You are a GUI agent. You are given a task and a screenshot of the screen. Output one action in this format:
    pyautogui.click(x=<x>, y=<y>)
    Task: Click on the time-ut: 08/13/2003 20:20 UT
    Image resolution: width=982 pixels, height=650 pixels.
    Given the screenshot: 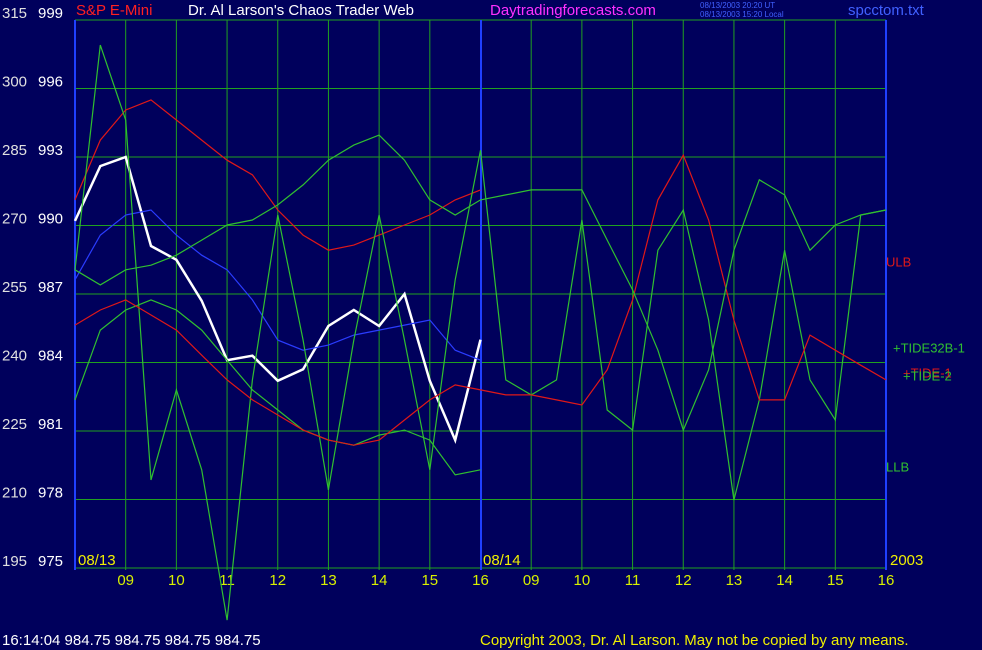 What is the action you would take?
    pyautogui.click(x=737, y=5)
    